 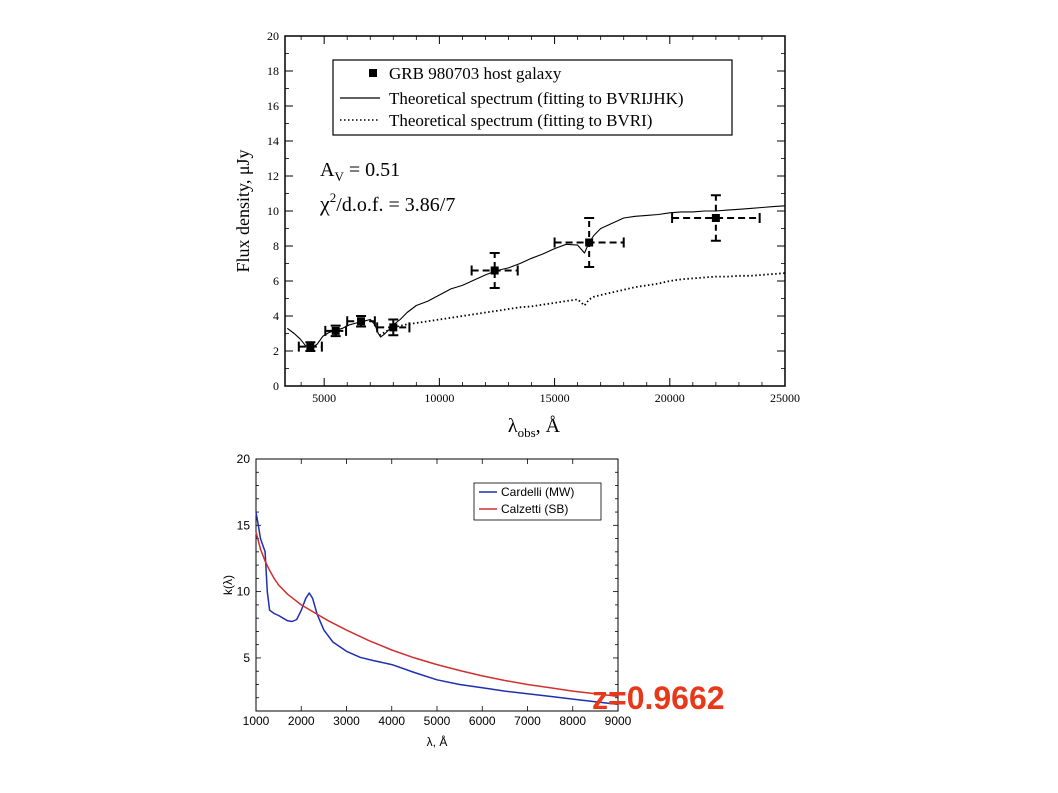 I want to click on series-line-bvrijhk, so click(x=536, y=277).